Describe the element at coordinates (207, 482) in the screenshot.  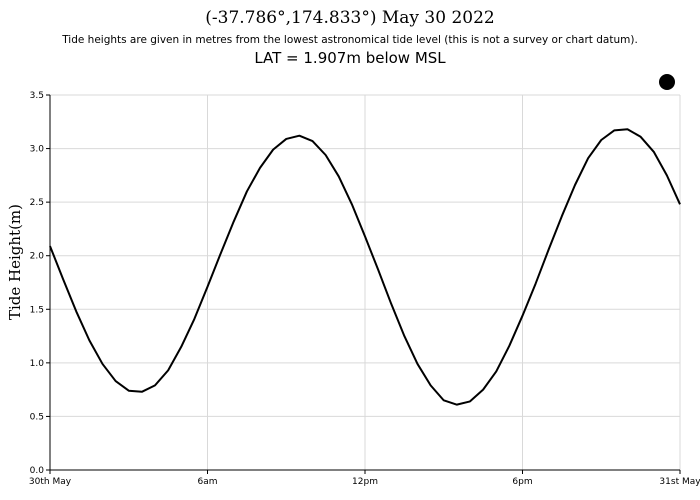
I see `x-tick-label: 6am` at that location.